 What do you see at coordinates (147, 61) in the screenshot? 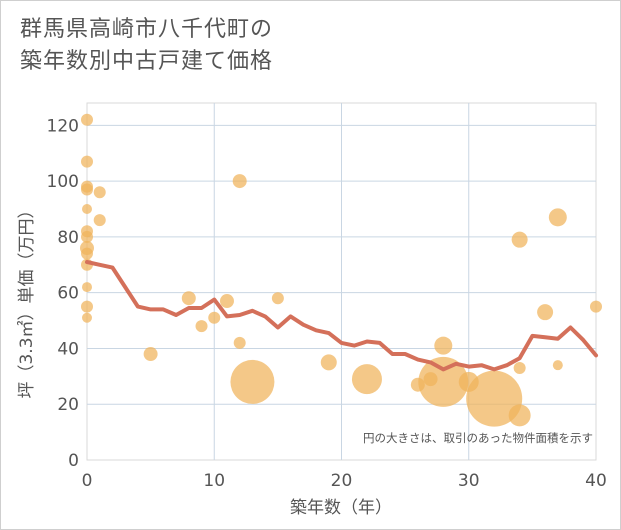
I see `chart-title-line-2: 築年数別中古戸建て価格` at bounding box center [147, 61].